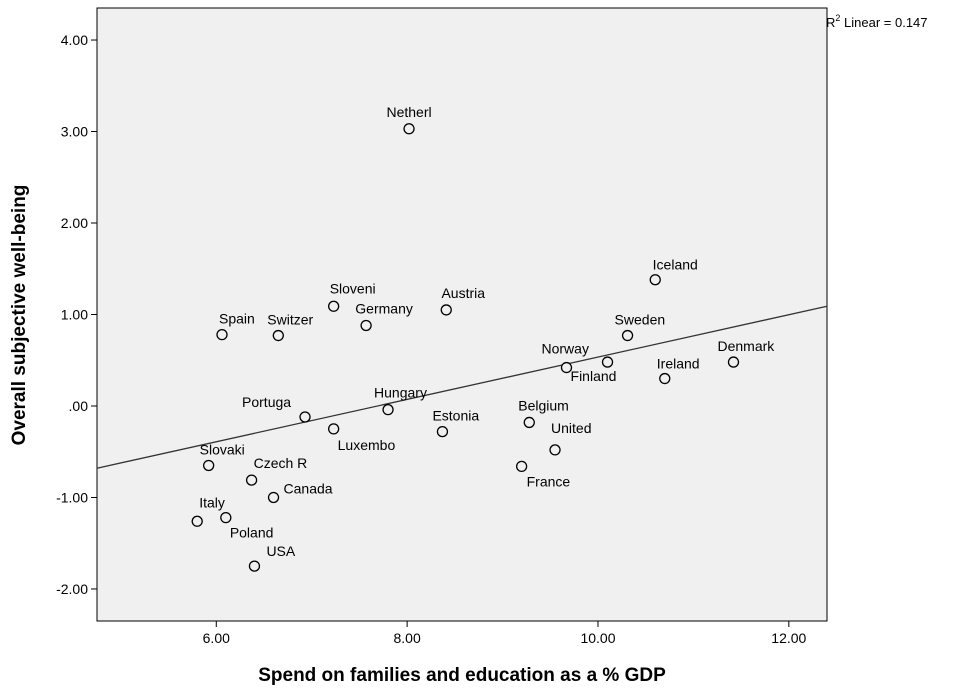 This screenshot has height=691, width=961. Describe the element at coordinates (678, 364) in the screenshot. I see `point-label: Ireland` at that location.